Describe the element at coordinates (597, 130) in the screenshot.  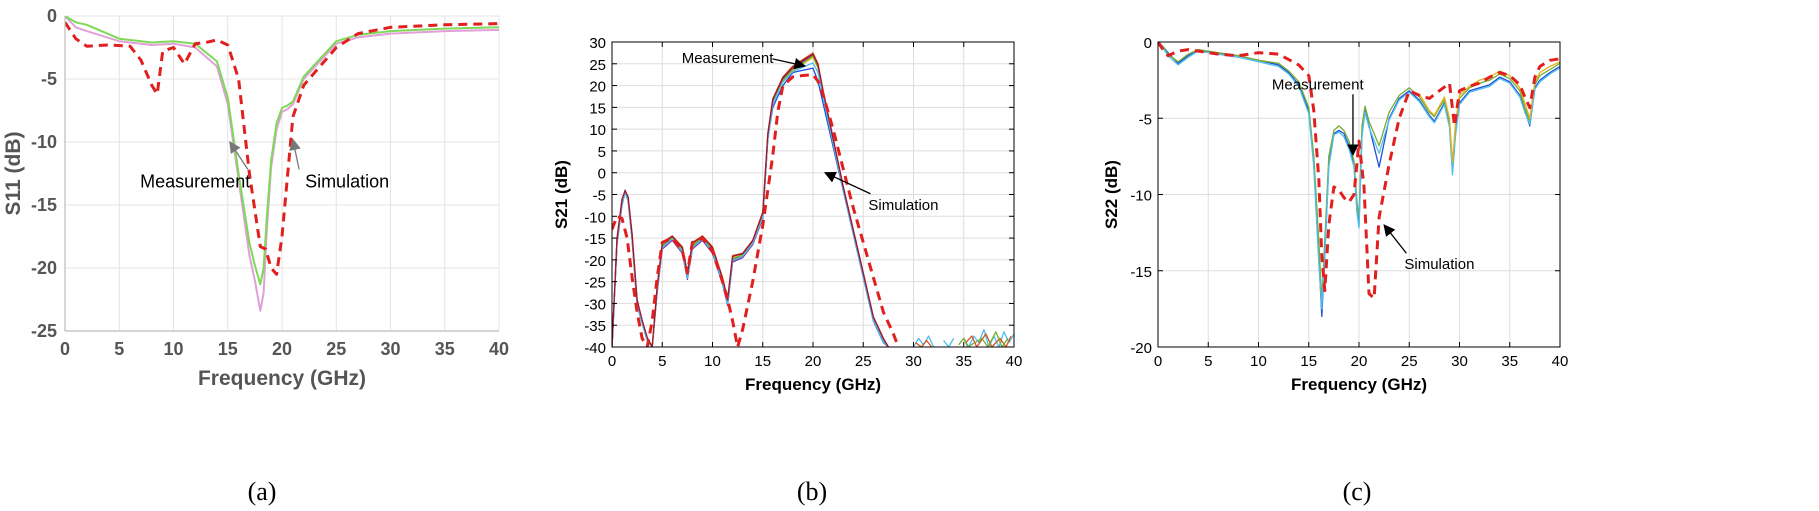
I see `y-tick-label: 10` at that location.